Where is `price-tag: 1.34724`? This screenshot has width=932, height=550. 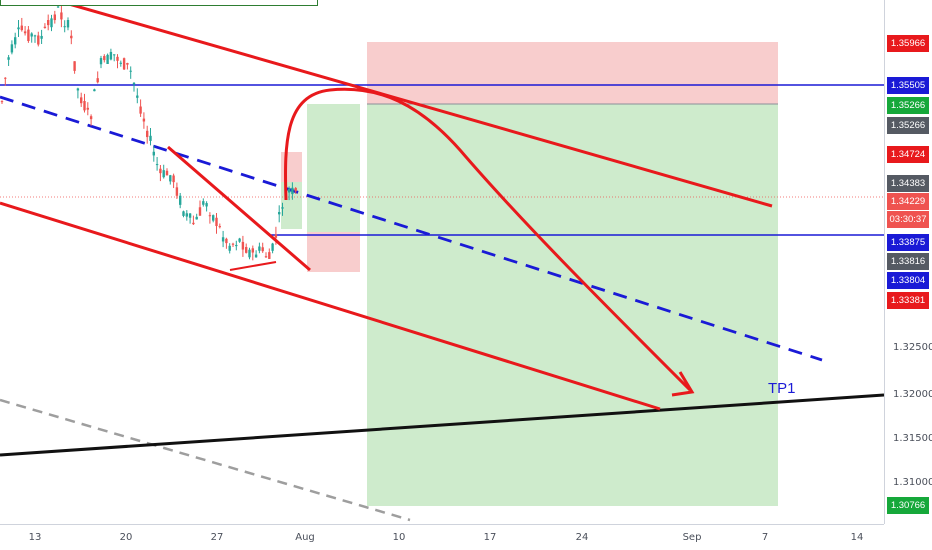 price-tag: 1.34724 is located at coordinates (908, 154).